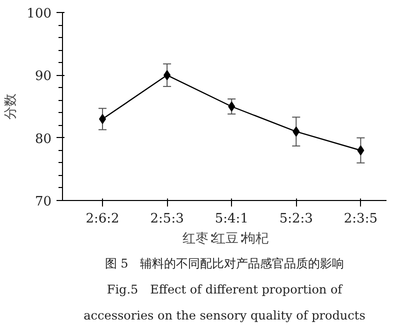  I want to click on x-tick-label: 5:4:1, so click(231, 219).